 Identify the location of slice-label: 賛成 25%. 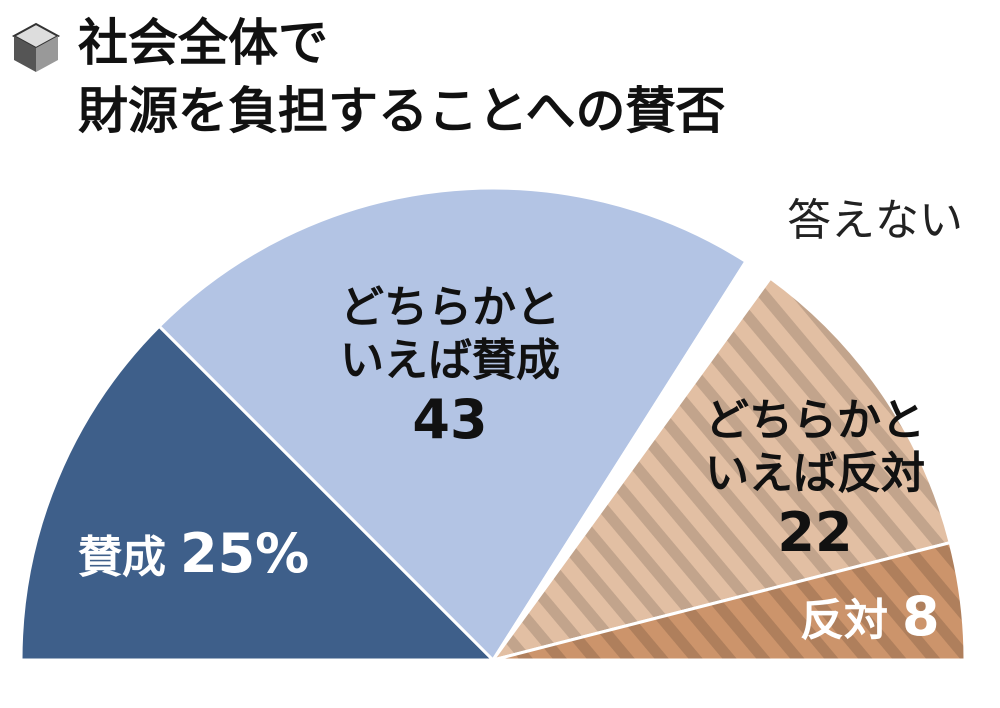
(208, 554).